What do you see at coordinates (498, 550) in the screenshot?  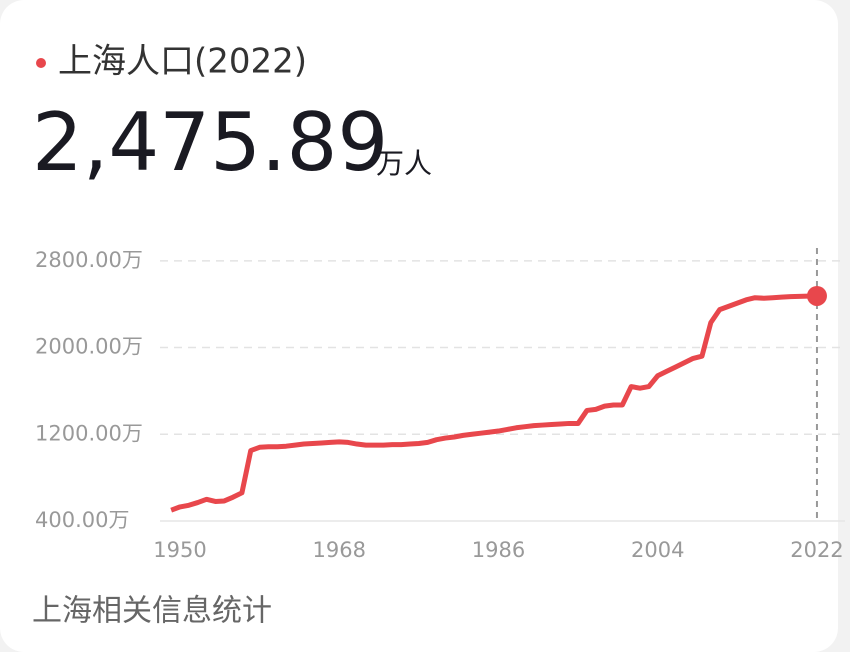 I see `x-tick-label: 1986` at bounding box center [498, 550].